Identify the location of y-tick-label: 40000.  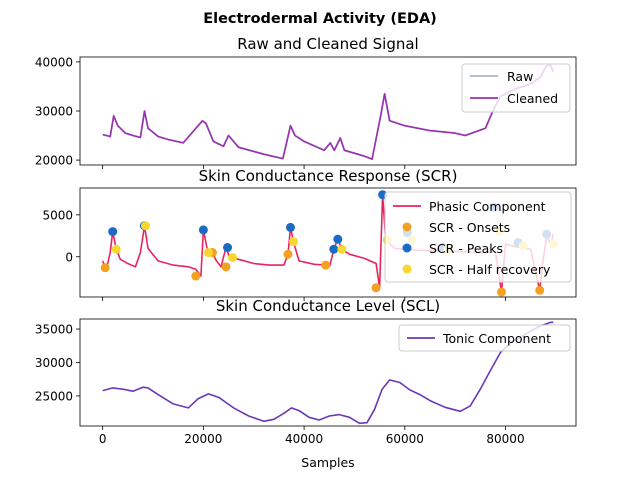
(54, 62).